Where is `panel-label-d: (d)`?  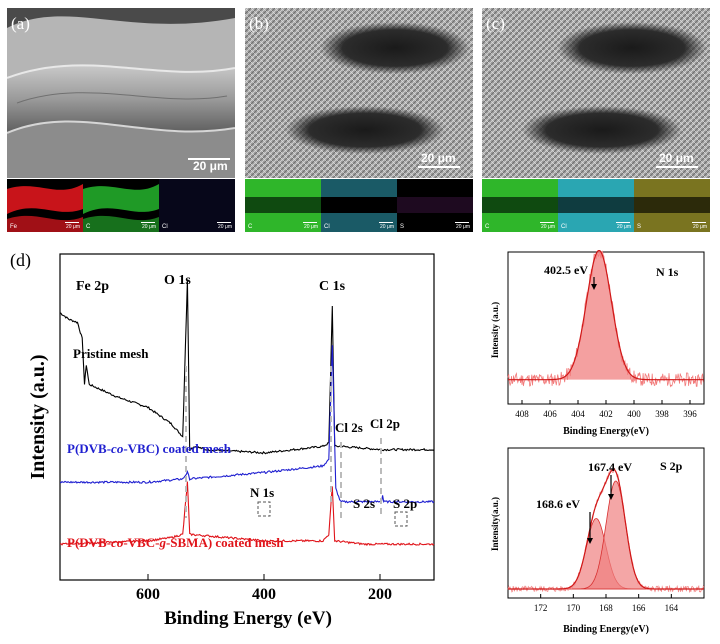 panel-label-d: (d) is located at coordinates (20, 260).